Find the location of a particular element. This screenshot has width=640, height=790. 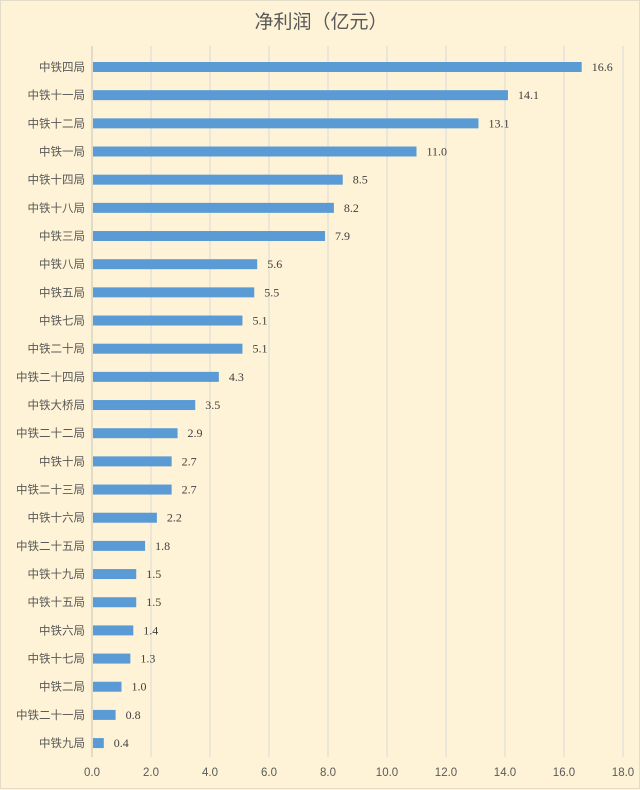

x-tick-label: 8.0 is located at coordinates (328, 773).